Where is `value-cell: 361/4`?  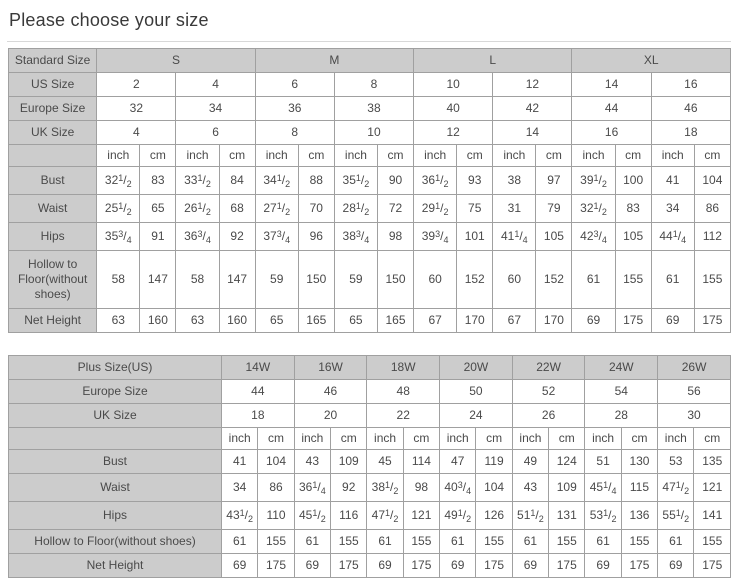 value-cell: 361/4 is located at coordinates (312, 487).